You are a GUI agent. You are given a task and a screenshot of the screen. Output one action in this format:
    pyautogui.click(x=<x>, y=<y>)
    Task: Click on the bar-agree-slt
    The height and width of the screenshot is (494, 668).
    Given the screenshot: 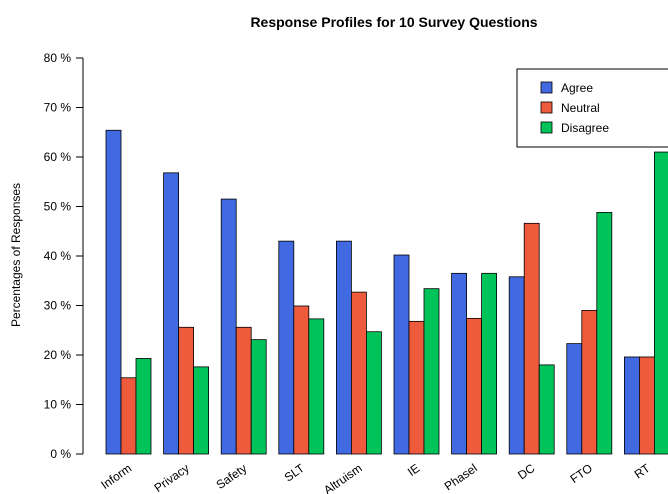 What is the action you would take?
    pyautogui.click(x=286, y=347)
    